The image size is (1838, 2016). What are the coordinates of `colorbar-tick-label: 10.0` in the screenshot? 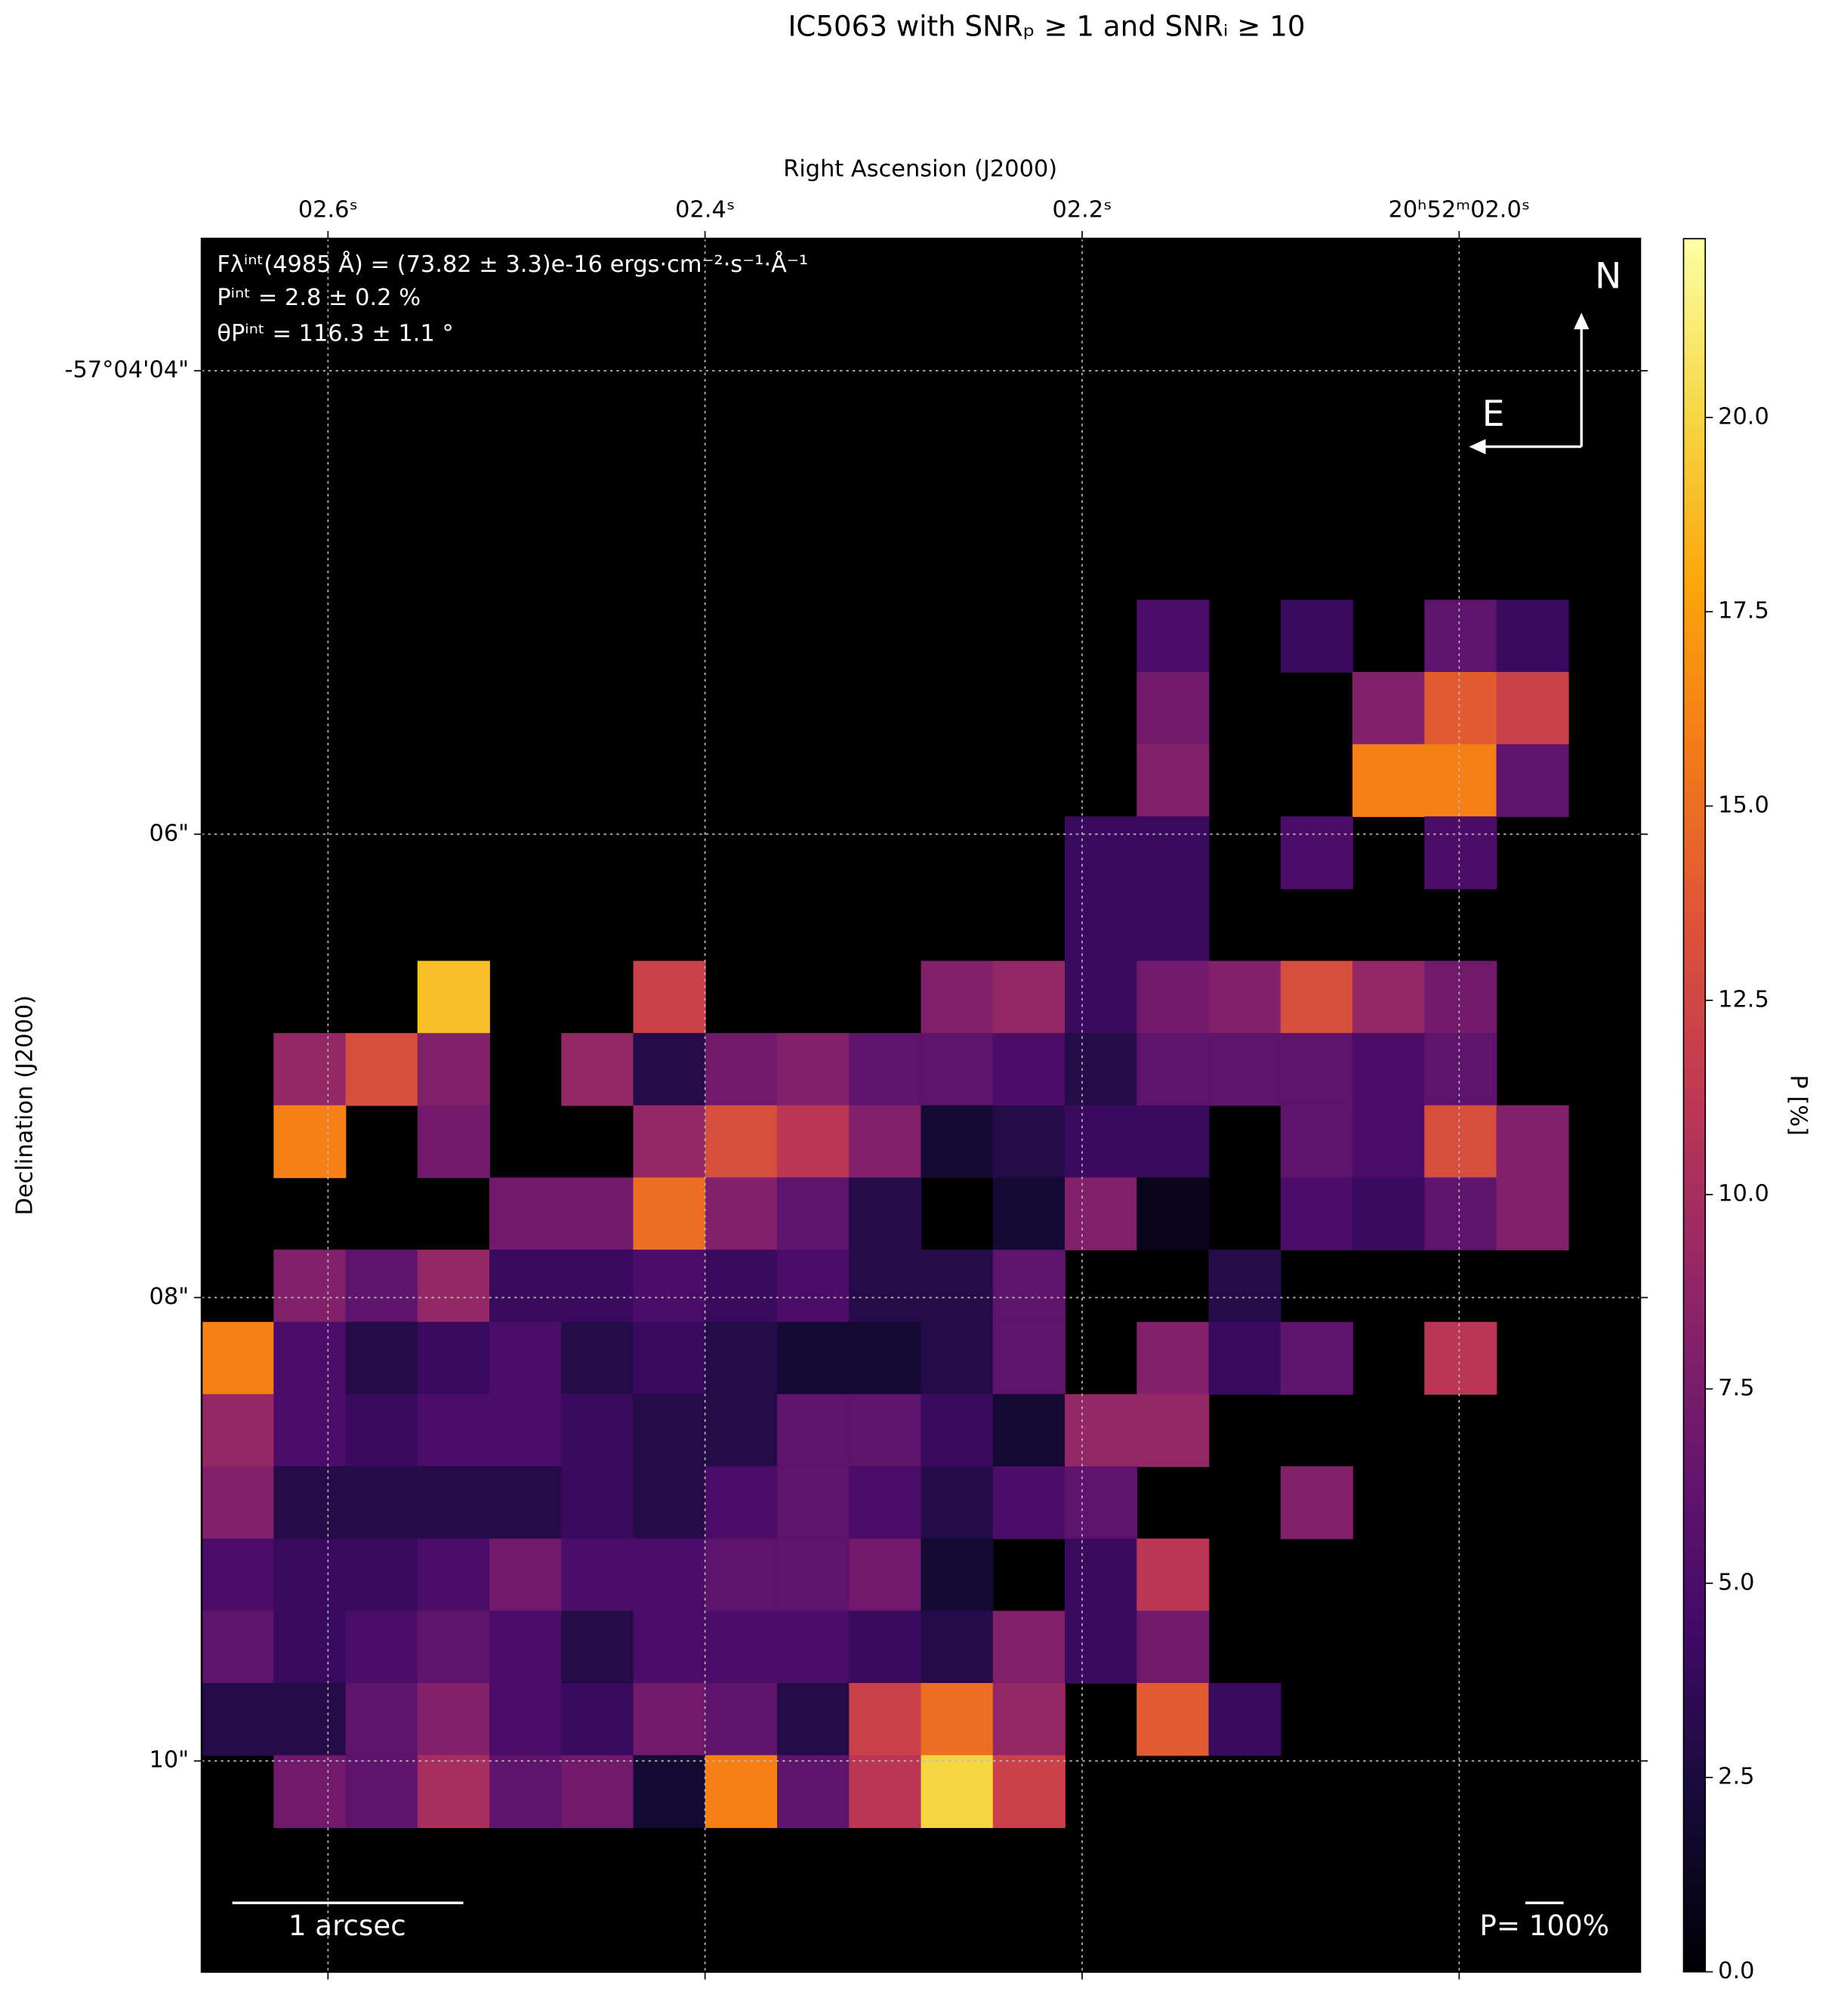 It's located at (1744, 1194).